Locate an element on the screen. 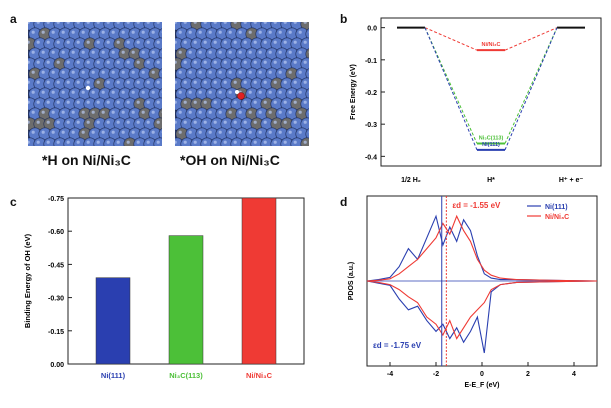 The width and height of the screenshot is (611, 408). x-tick-label: 0 is located at coordinates (482, 374).